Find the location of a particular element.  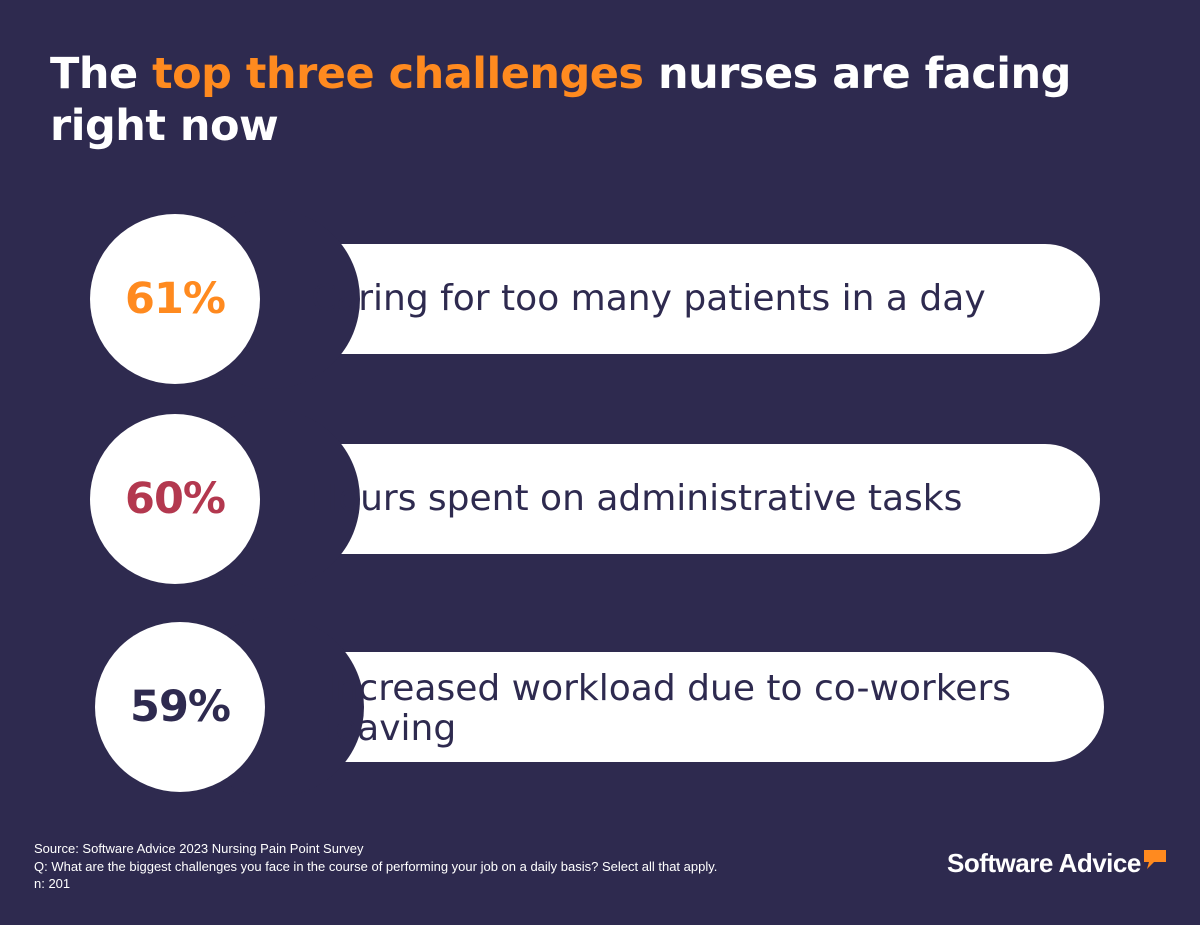

title-prefix: The is located at coordinates (101, 74).